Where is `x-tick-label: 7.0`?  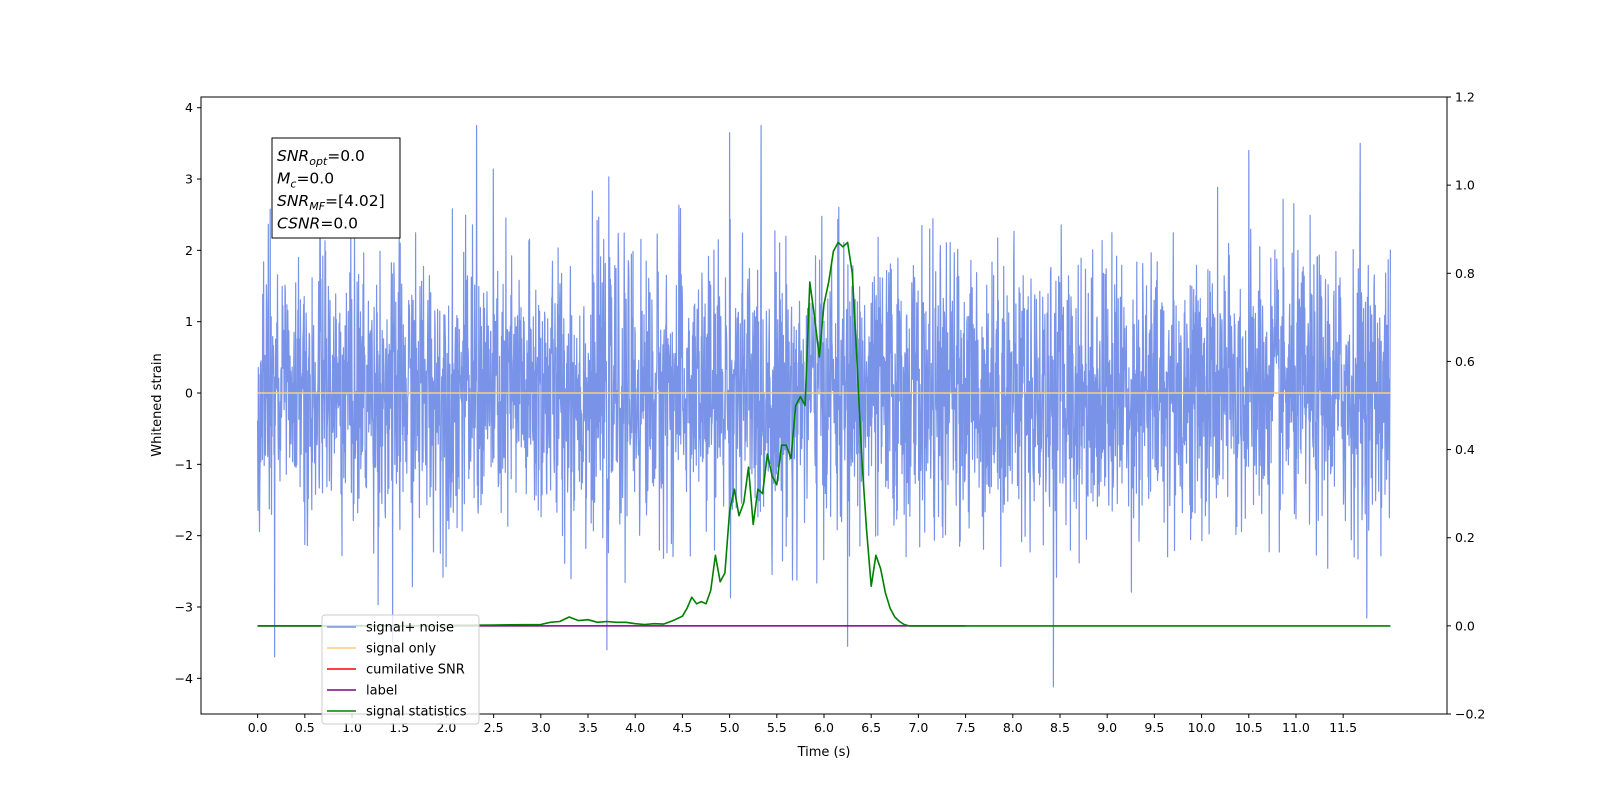
x-tick-label: 7.0 is located at coordinates (918, 727).